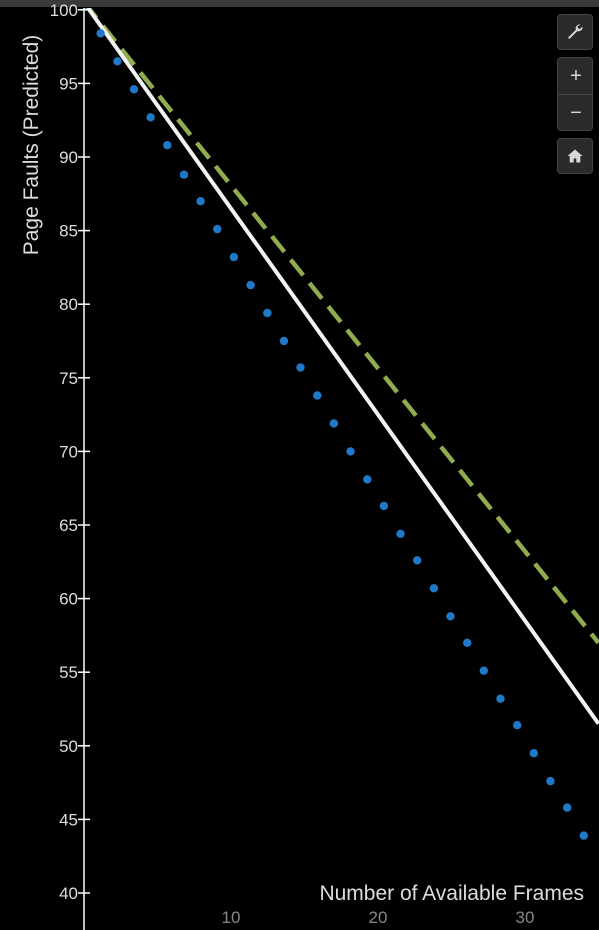  What do you see at coordinates (68, 304) in the screenshot?
I see `y-tick-label: 80` at bounding box center [68, 304].